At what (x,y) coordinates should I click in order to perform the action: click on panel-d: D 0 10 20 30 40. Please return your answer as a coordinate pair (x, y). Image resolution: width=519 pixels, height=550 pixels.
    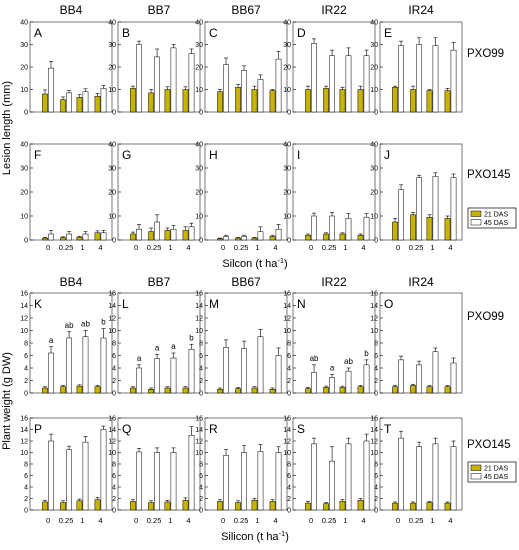
    Looking at the image, I should click on (329, 68).